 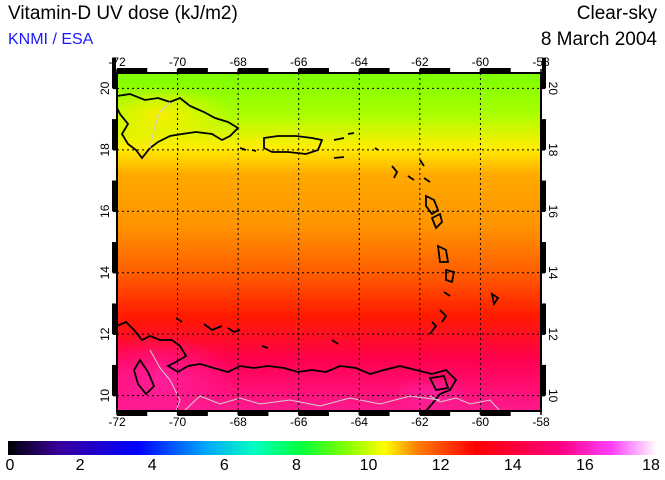 What do you see at coordinates (553, 150) in the screenshot?
I see `lat-tick-label-right: 18` at bounding box center [553, 150].